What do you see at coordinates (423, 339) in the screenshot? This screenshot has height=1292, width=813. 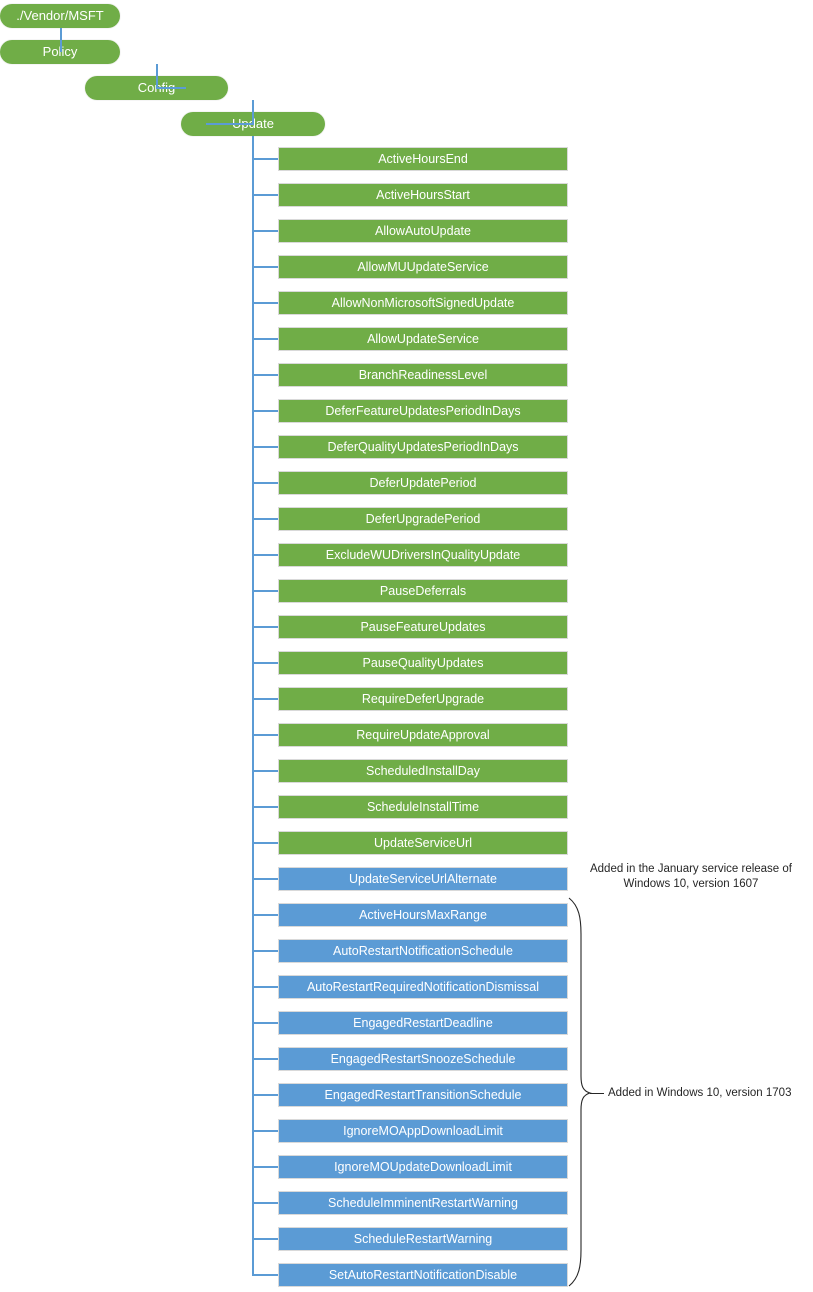 I see `leaf-node-allowupdateservice: AllowUpdateService` at bounding box center [423, 339].